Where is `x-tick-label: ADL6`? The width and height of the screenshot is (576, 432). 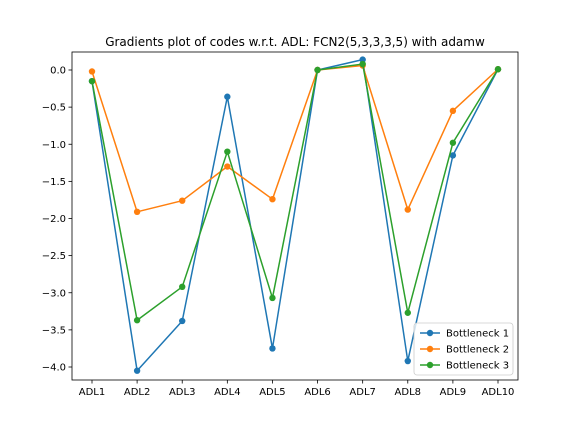
x-tick-label: ADL6 is located at coordinates (317, 392).